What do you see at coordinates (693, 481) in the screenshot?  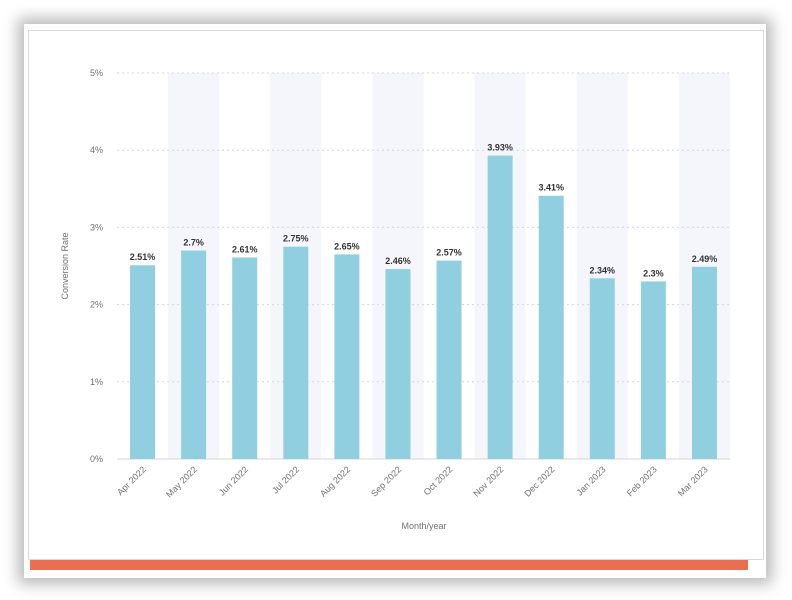 I see `x-tick-label: Mar 2023` at bounding box center [693, 481].